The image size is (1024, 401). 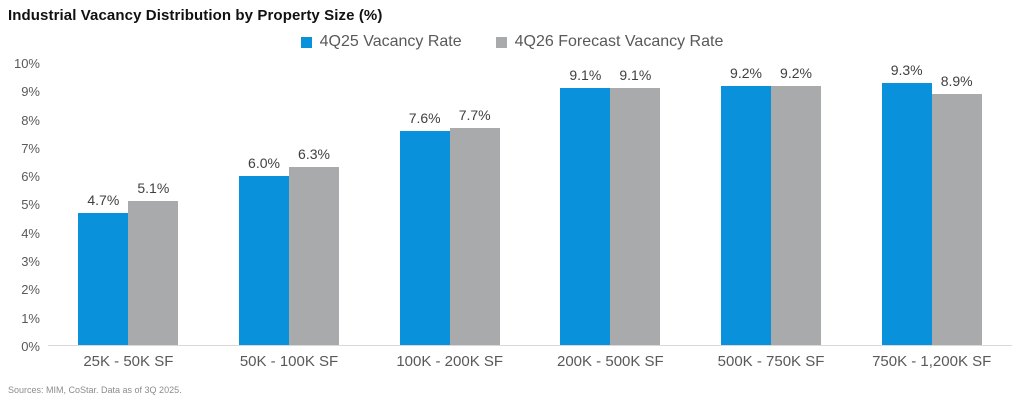 I want to click on bar-value-label: 9.3%, so click(x=906, y=69).